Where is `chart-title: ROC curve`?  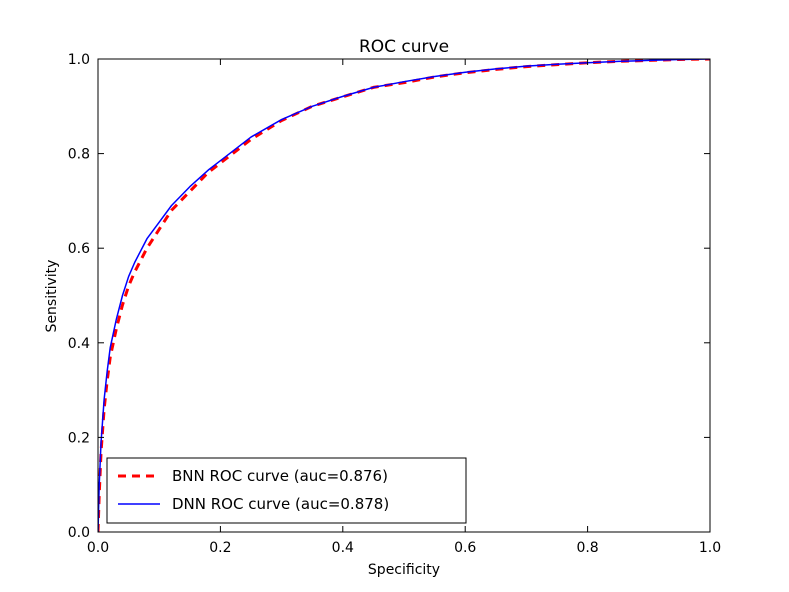 chart-title: ROC curve is located at coordinates (404, 47).